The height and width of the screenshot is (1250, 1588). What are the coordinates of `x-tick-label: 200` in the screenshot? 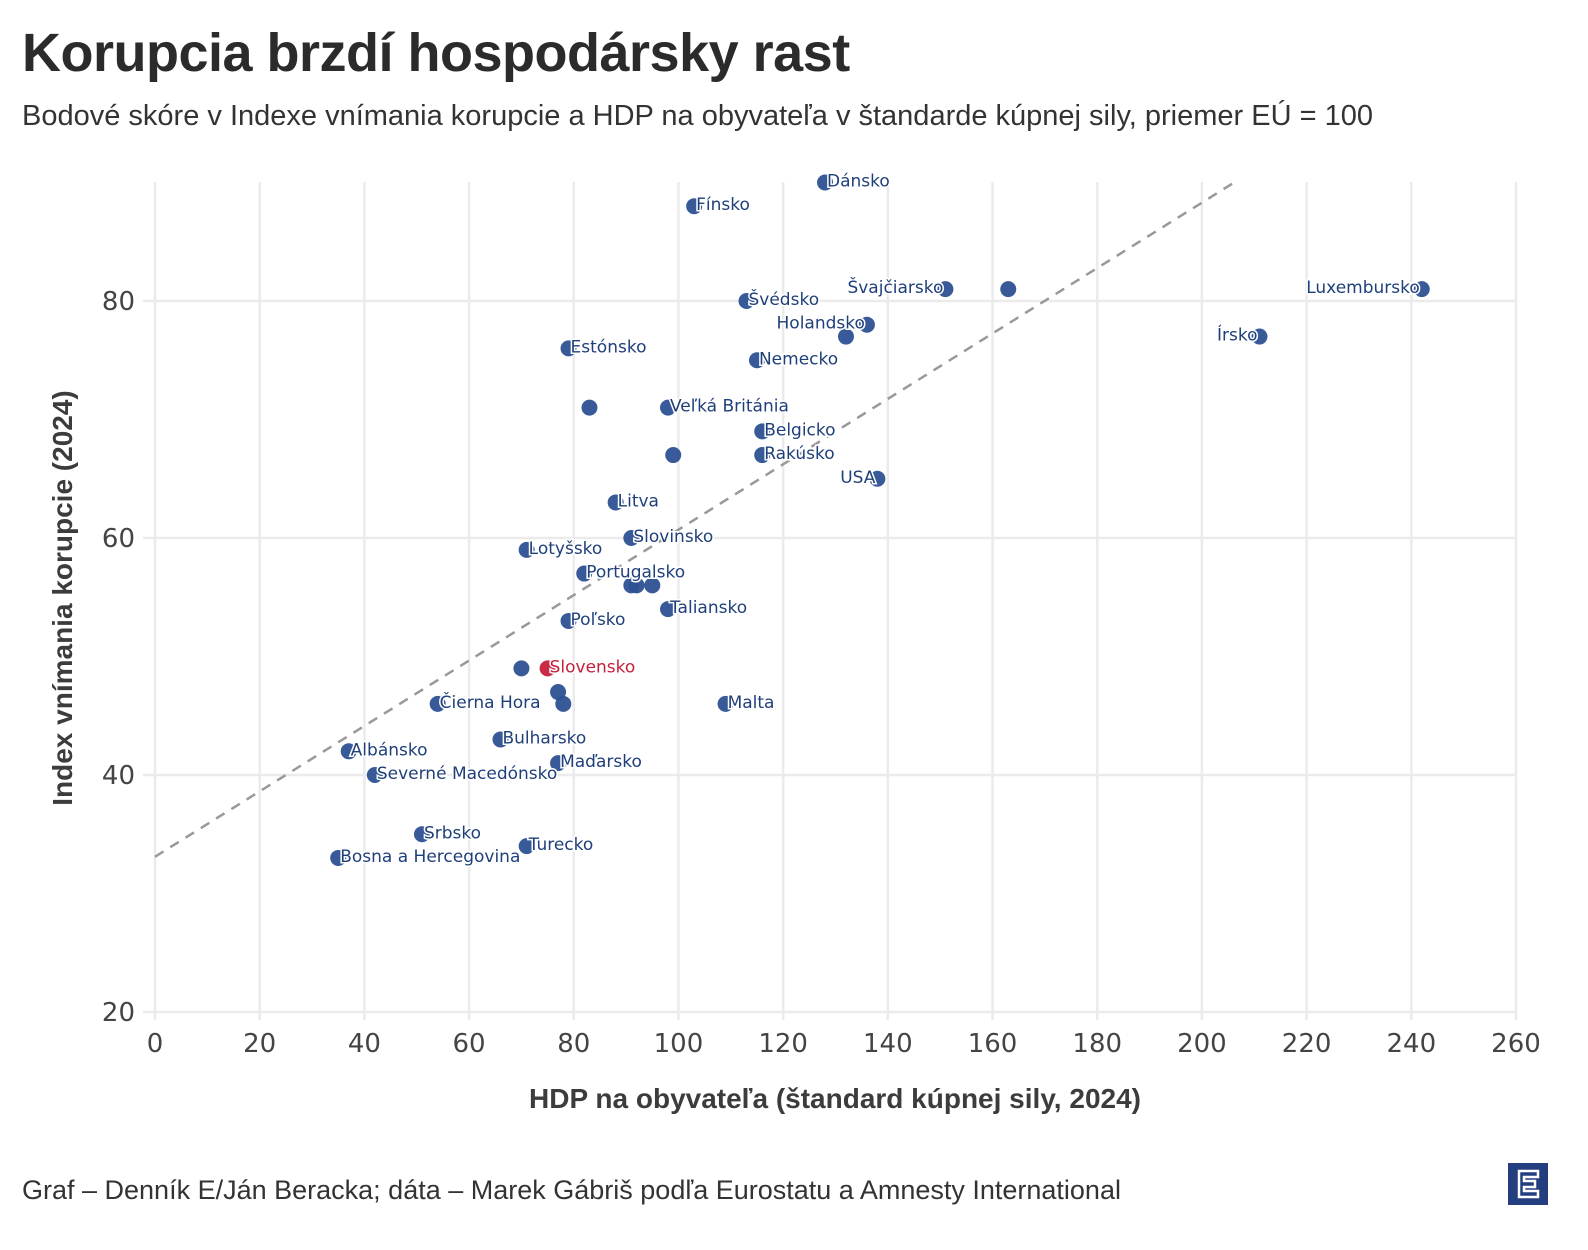 It's located at (1202, 1044).